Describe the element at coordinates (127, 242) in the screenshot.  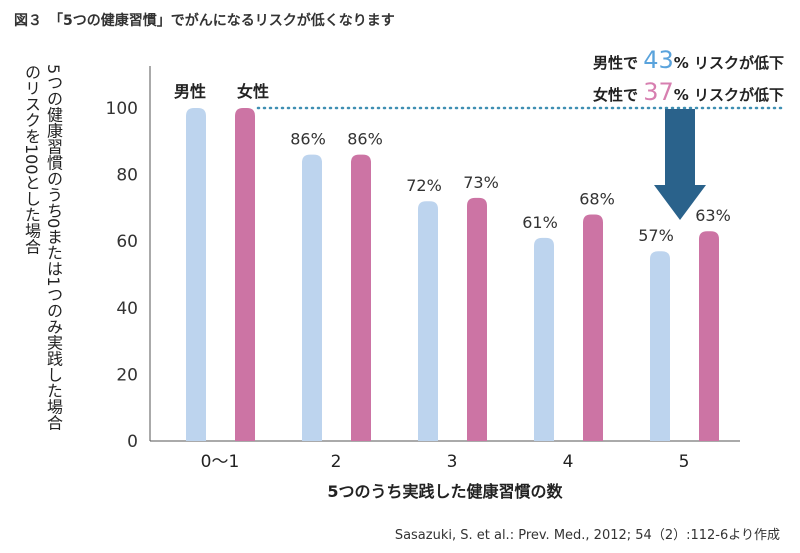
I see `y-tick-label: 60` at that location.